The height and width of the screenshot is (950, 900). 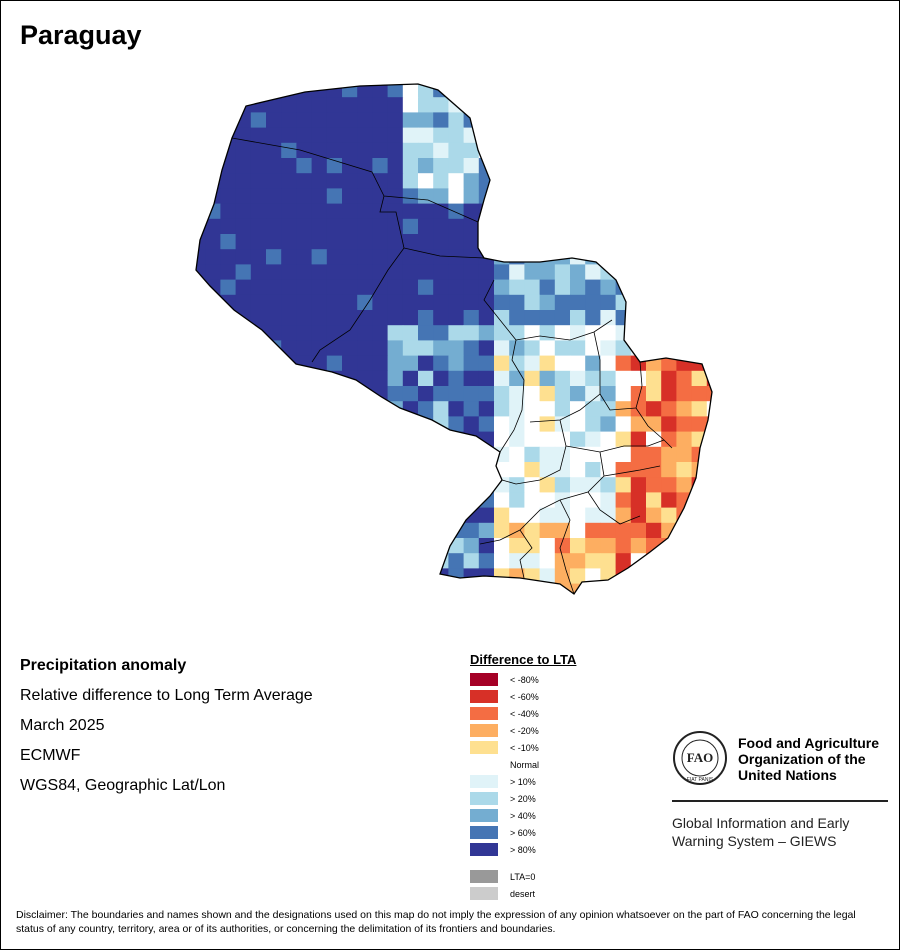 I want to click on legend-item: Normal, so click(x=523, y=764).